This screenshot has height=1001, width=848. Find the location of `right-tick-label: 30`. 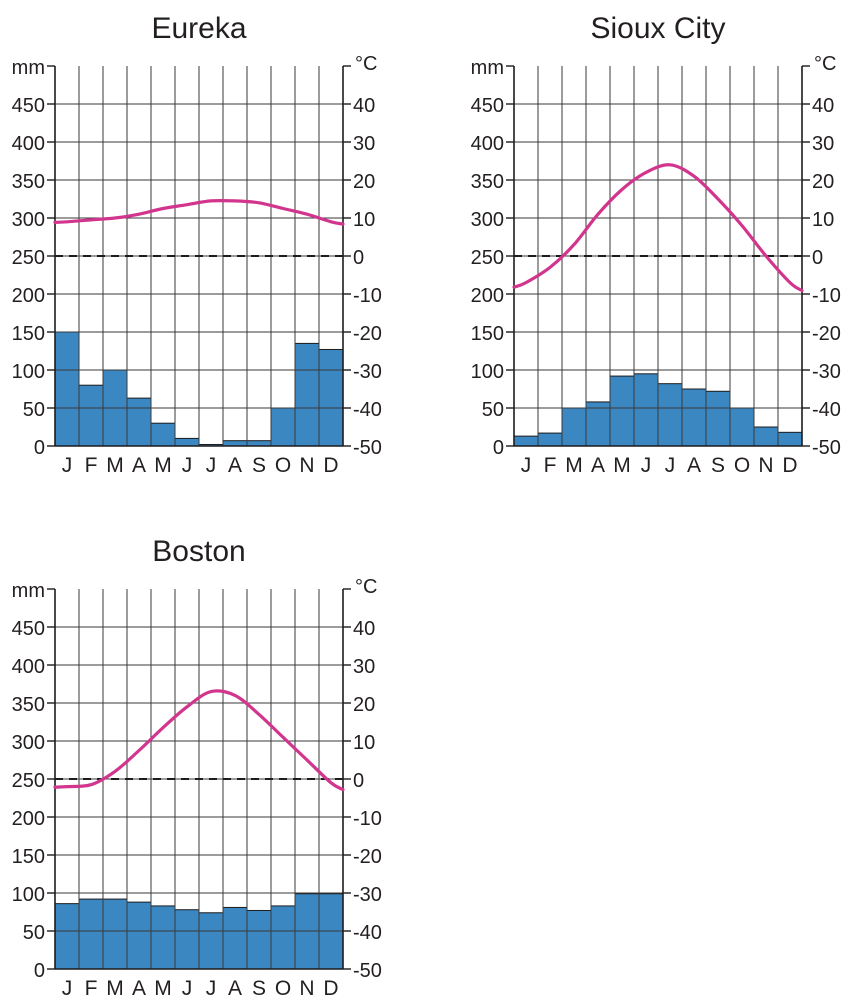

right-tick-label: 30 is located at coordinates (364, 144).